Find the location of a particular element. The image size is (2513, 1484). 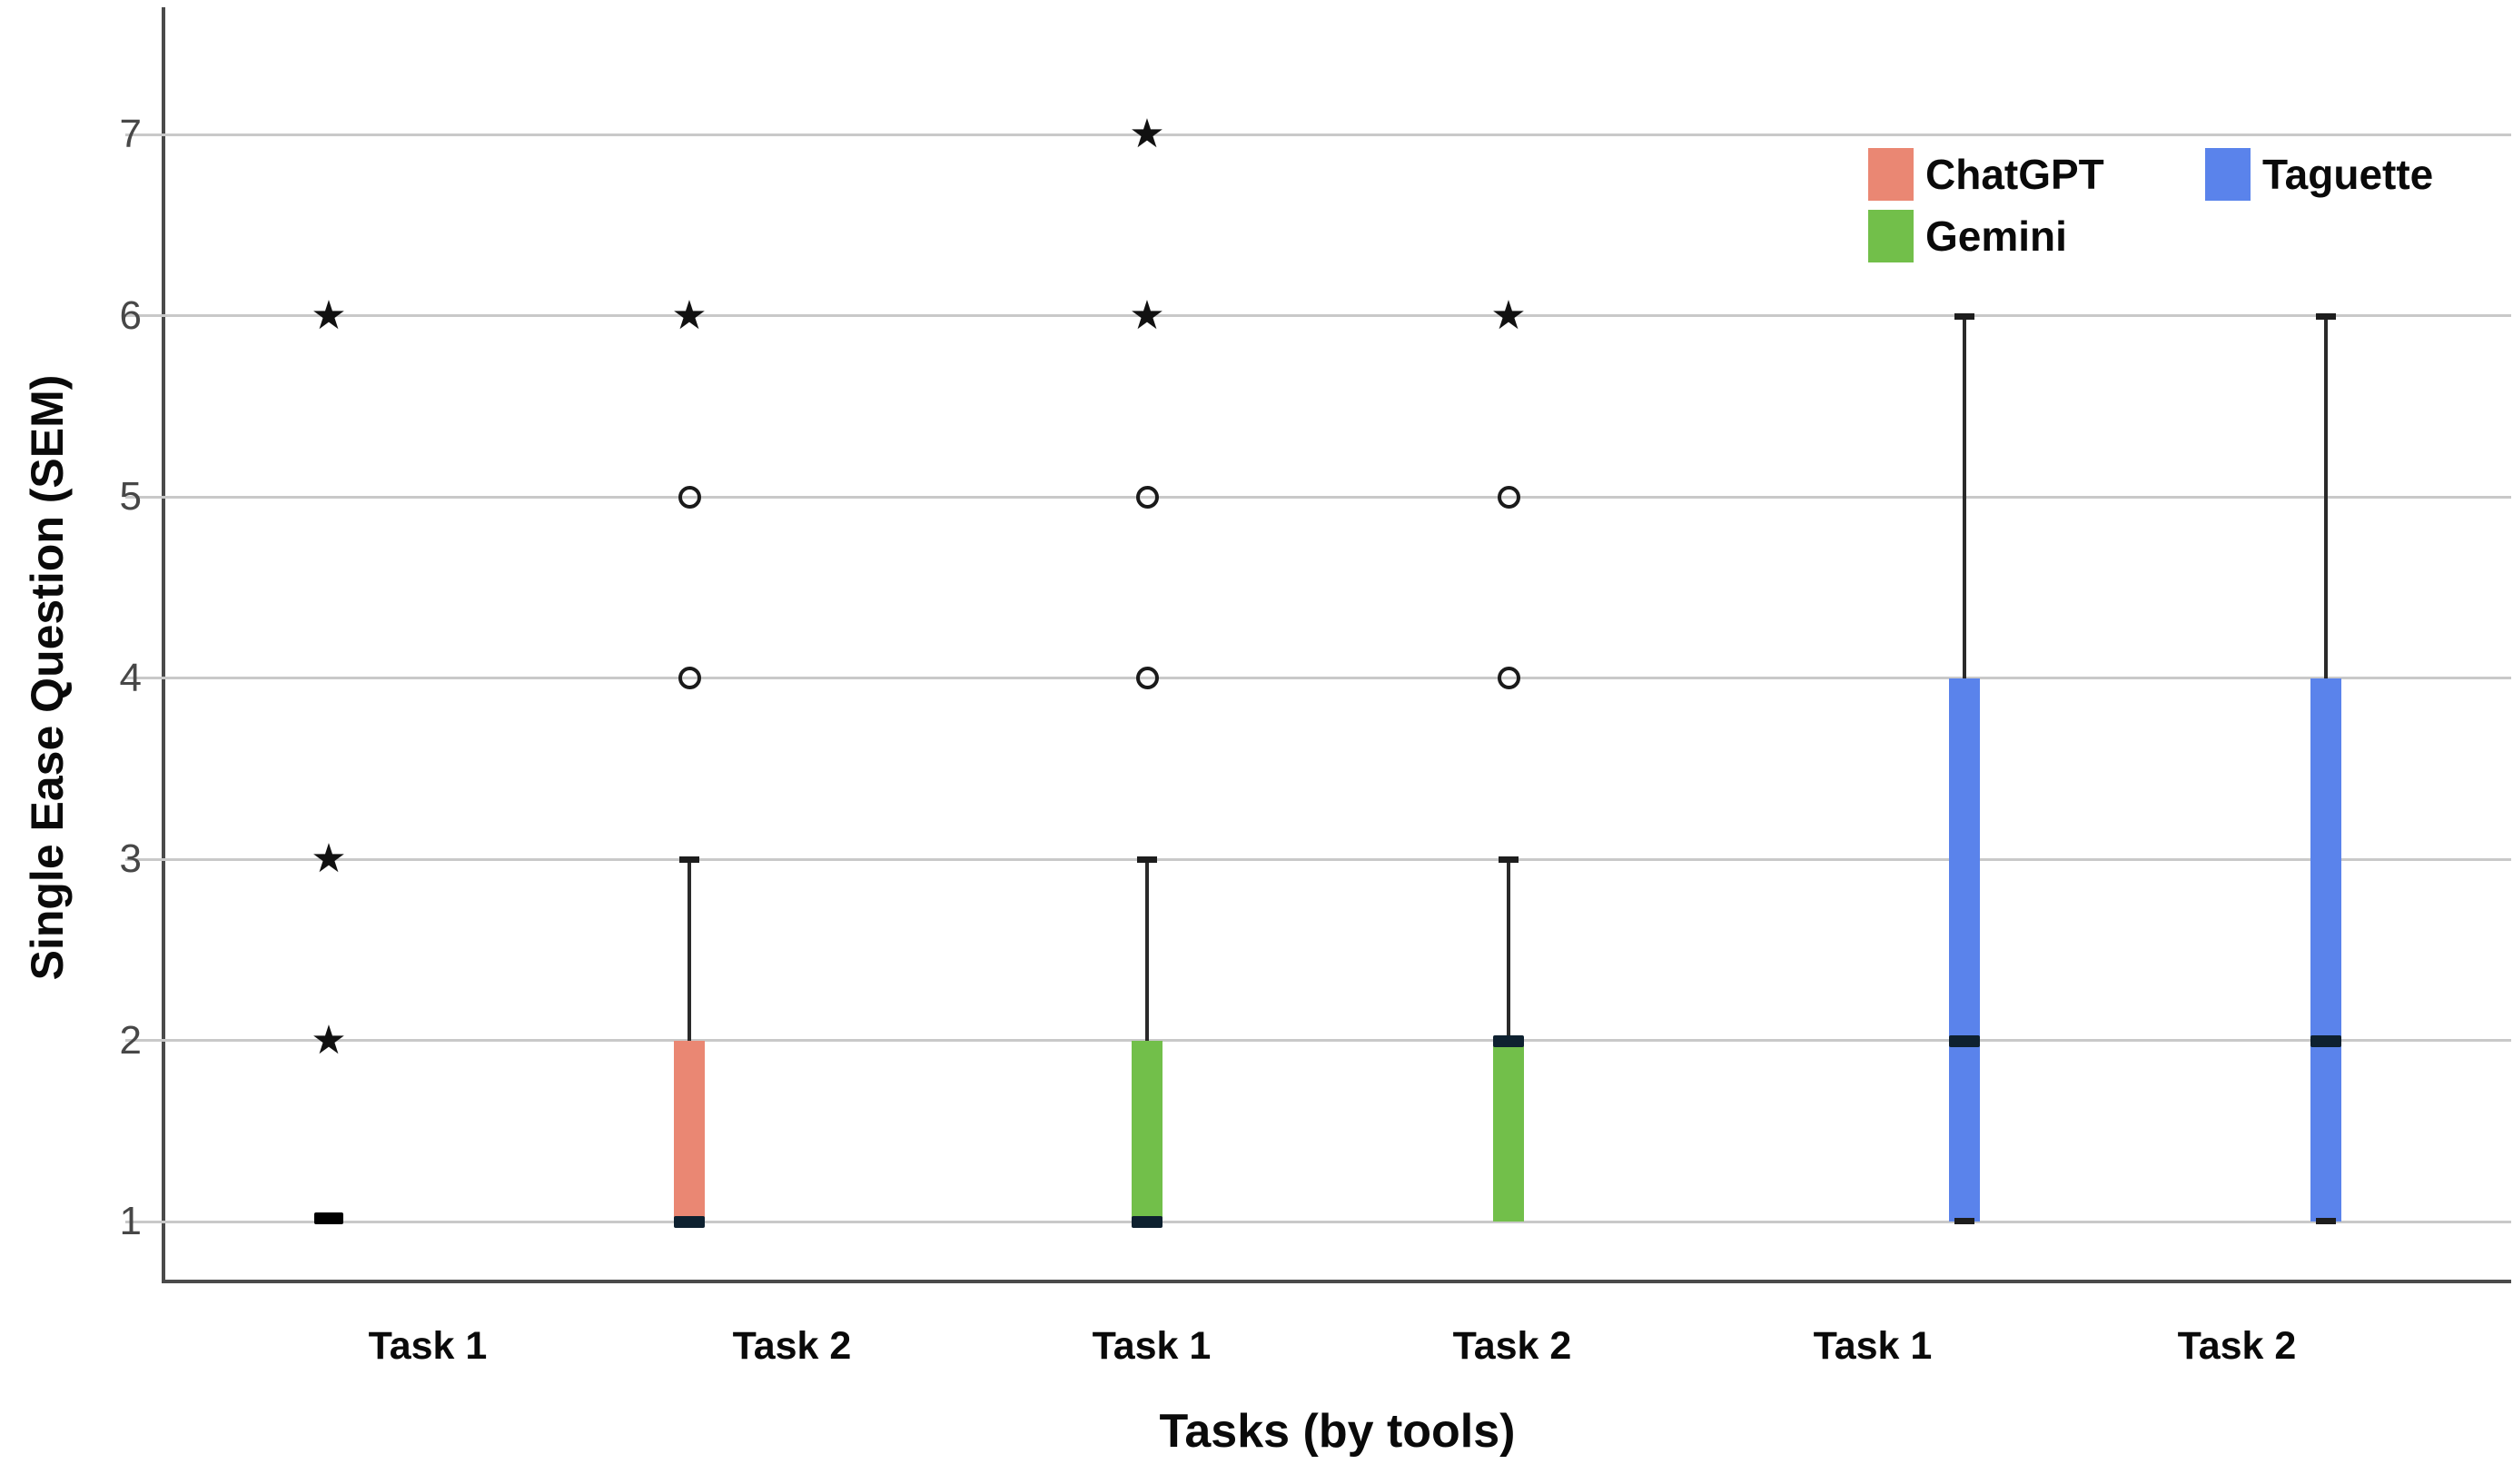

y-tick-label: 1 is located at coordinates (130, 1221).